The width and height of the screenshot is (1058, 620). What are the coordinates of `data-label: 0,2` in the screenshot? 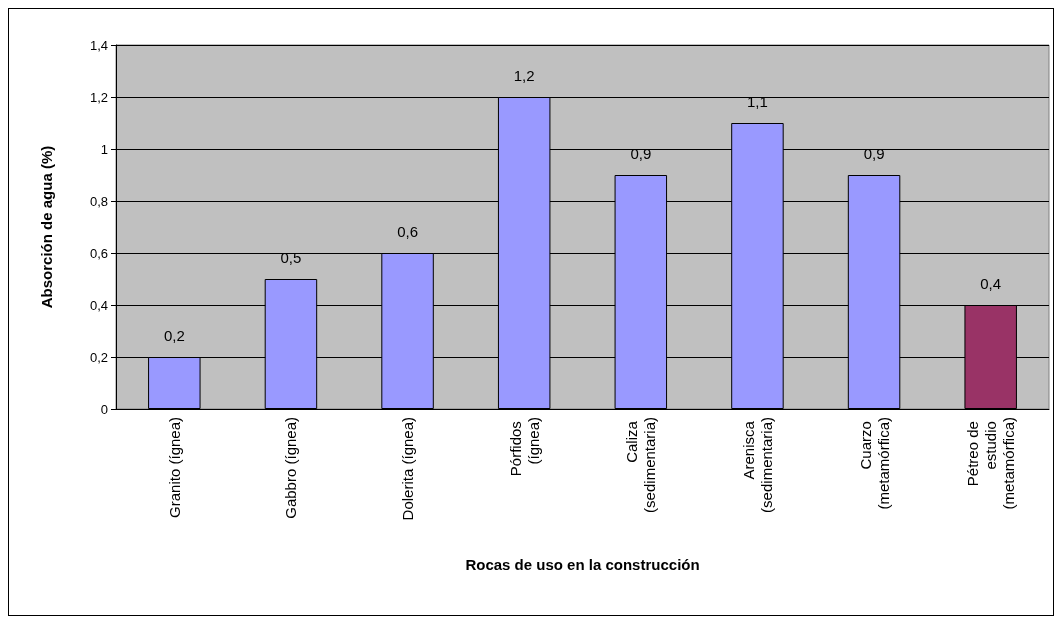 It's located at (174, 335).